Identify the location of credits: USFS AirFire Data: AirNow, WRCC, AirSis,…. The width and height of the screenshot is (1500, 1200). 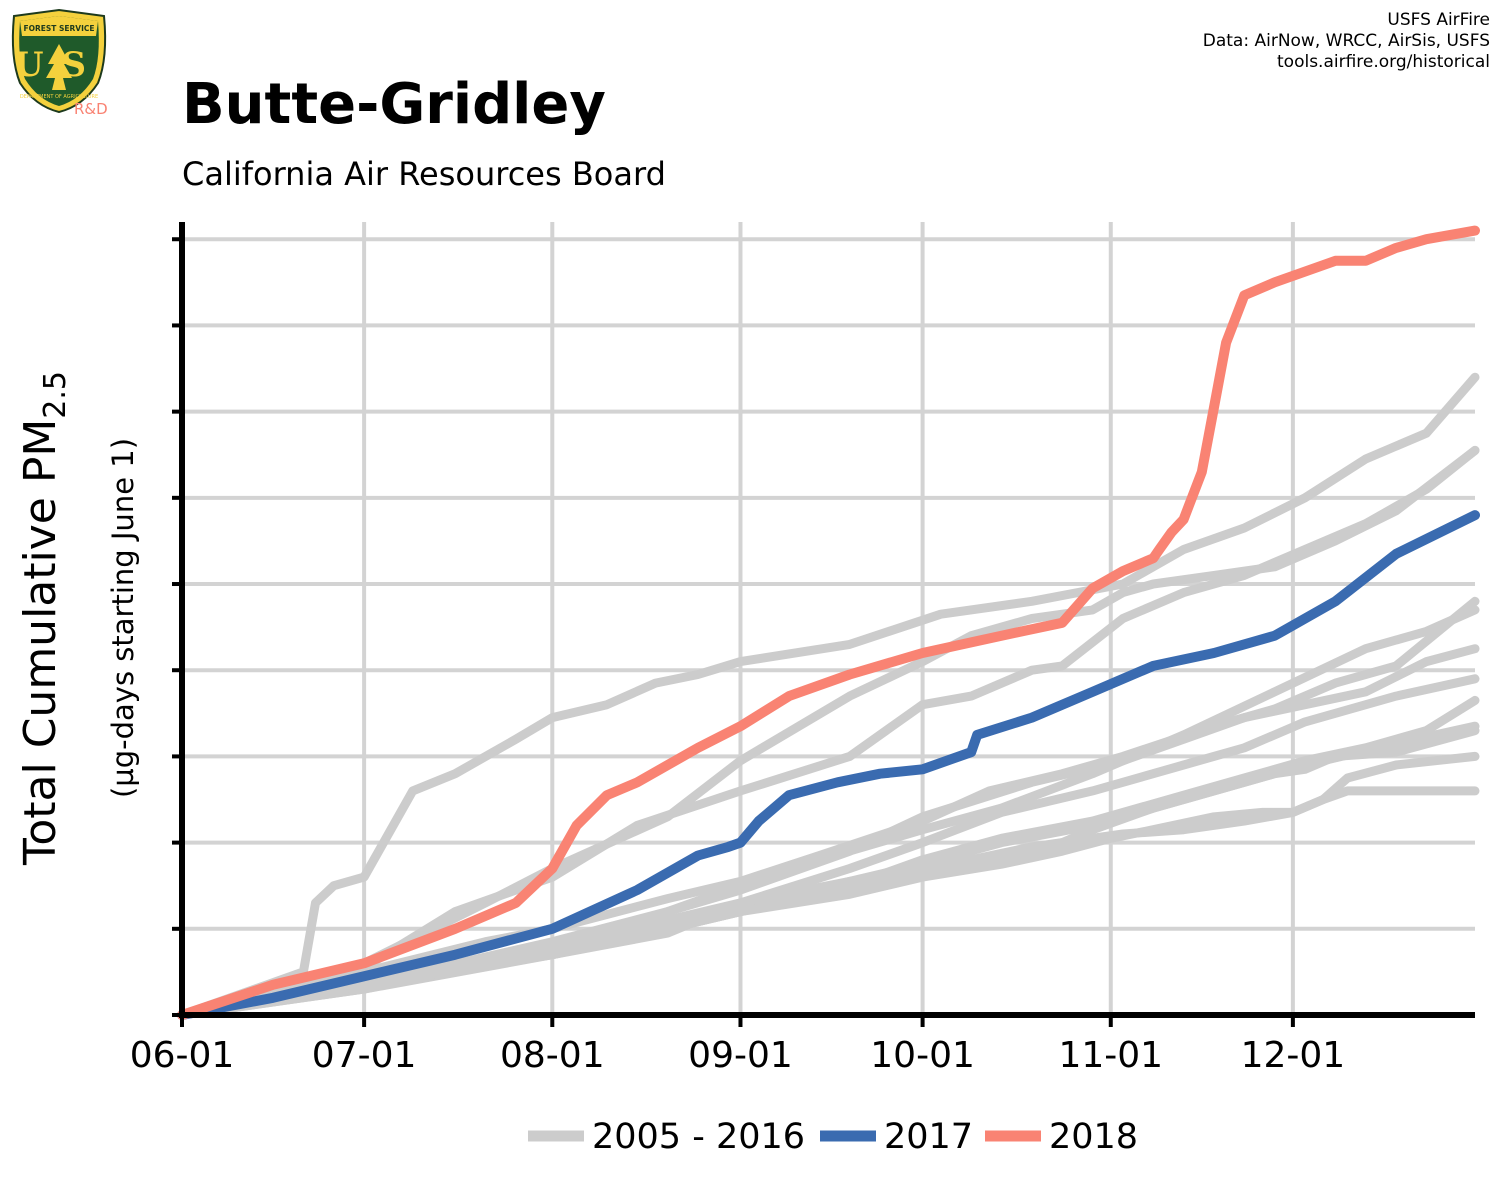
(1346, 41).